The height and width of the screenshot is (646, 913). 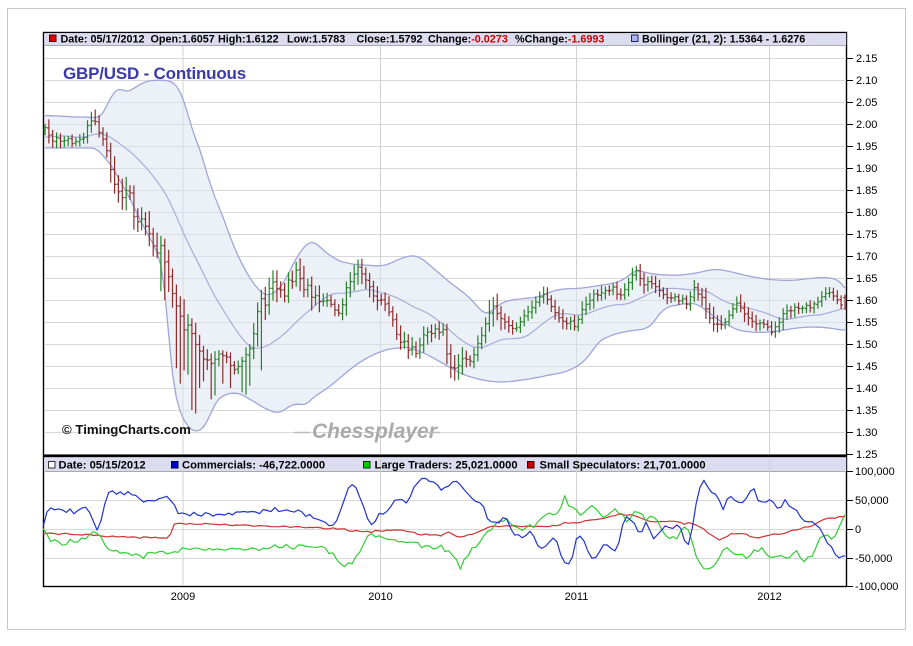 What do you see at coordinates (559, 40) in the screenshot?
I see `svg-text: %Change:-1.6993` at bounding box center [559, 40].